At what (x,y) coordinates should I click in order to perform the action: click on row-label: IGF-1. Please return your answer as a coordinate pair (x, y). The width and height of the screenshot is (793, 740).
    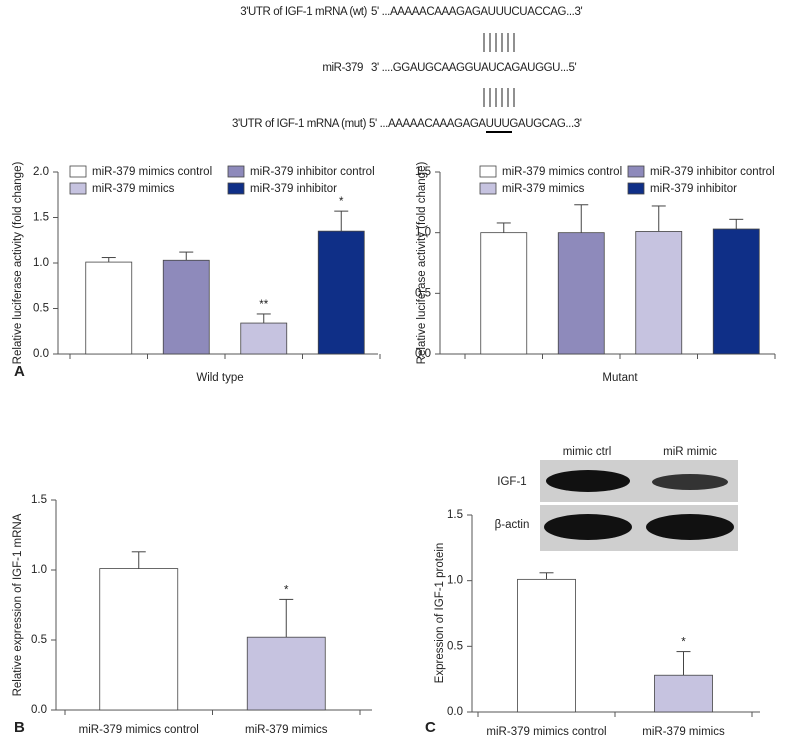
    Looking at the image, I should click on (511, 482).